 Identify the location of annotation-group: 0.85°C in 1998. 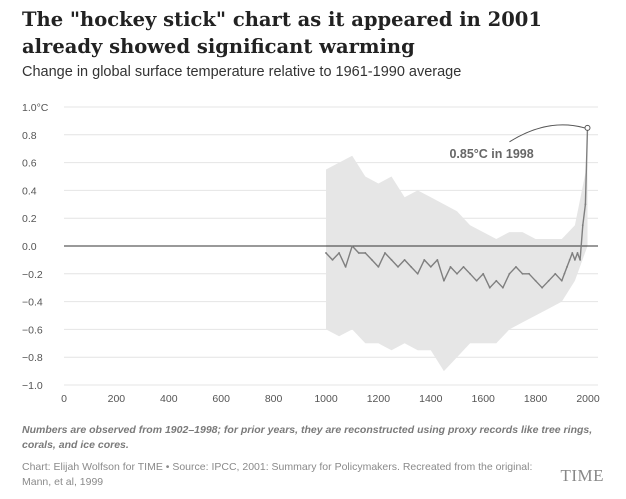
(520, 142).